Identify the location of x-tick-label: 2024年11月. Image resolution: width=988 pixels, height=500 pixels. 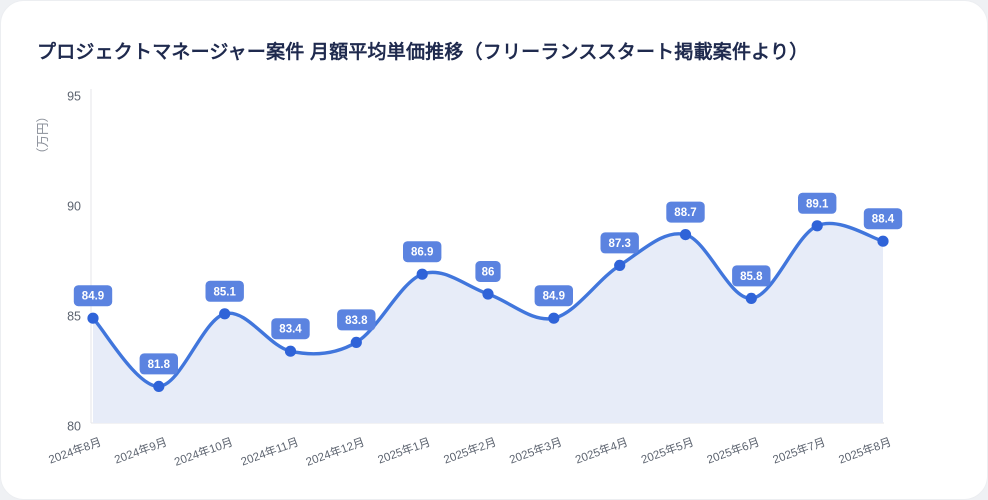
(270, 452).